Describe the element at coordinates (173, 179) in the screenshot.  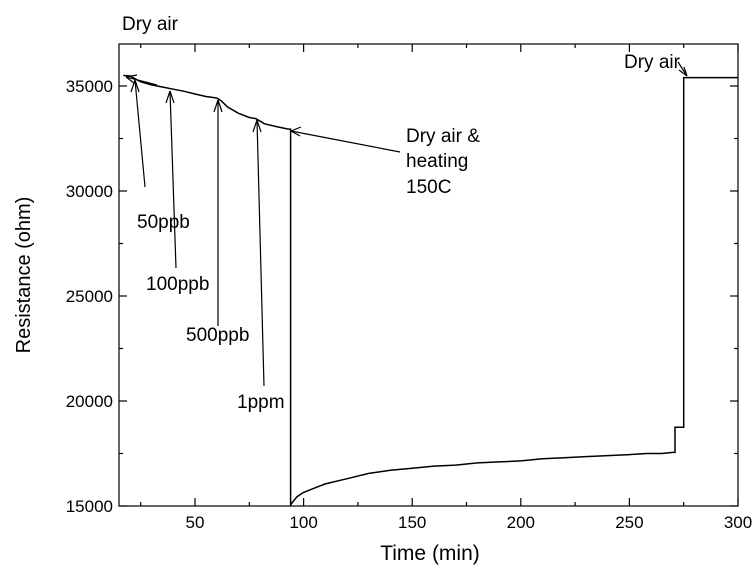
I see `arrow-100ppb` at that location.